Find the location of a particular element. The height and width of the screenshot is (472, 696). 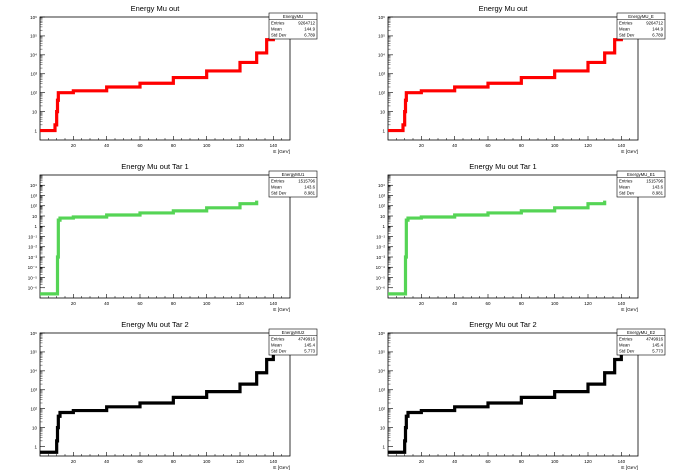

stats-name: EnergyMU2 is located at coordinates (293, 332).